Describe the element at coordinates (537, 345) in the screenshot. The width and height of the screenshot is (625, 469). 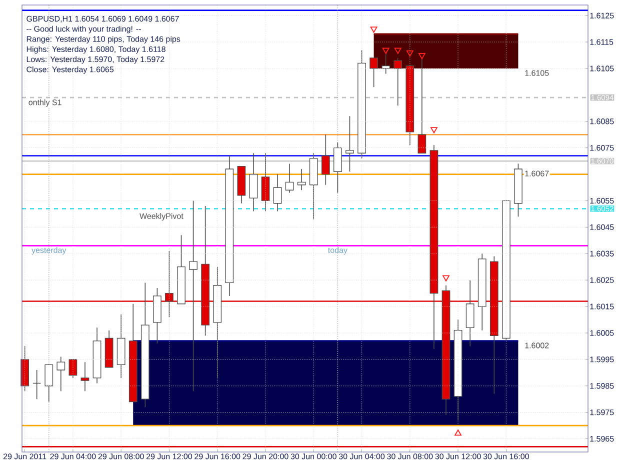
I see `annotation: 1.6002` at that location.